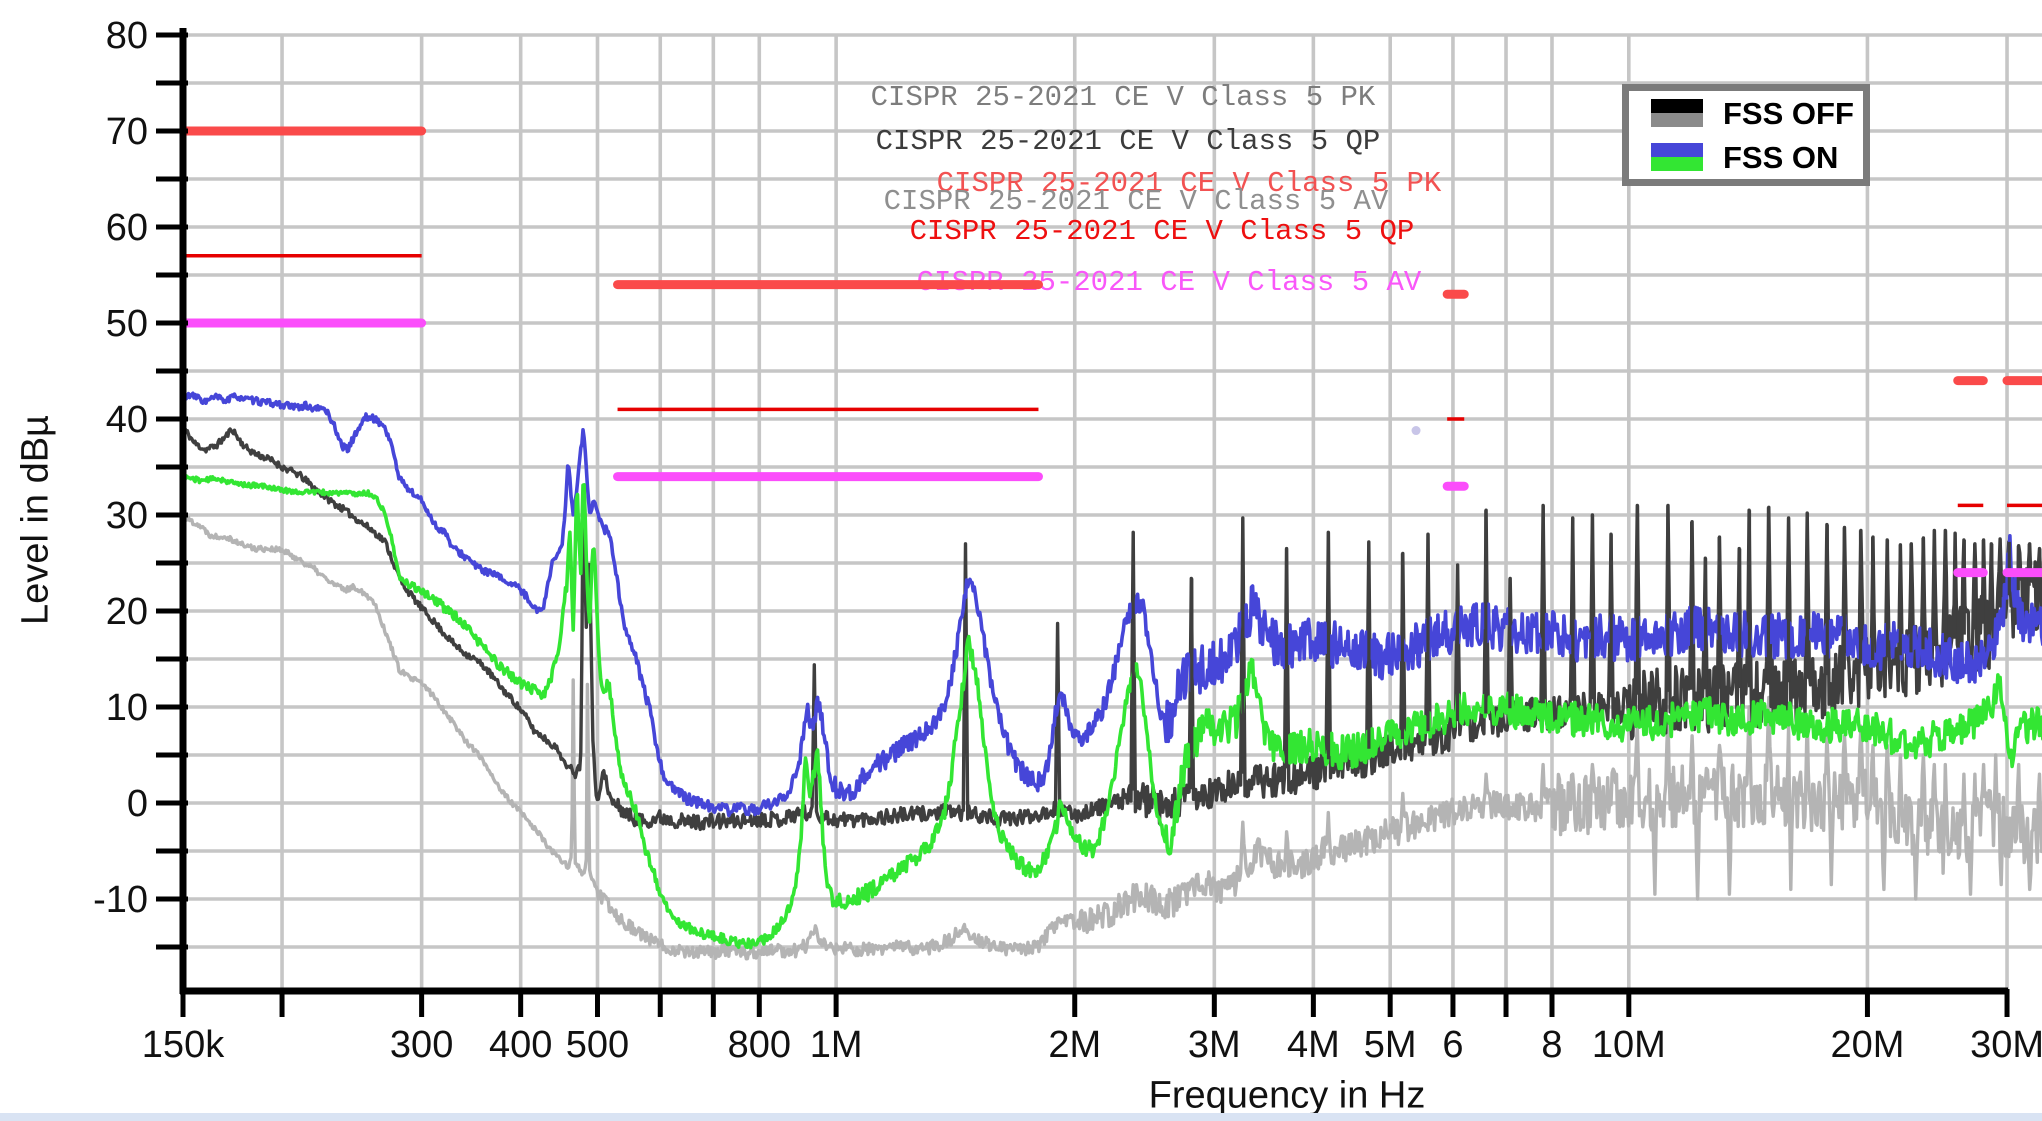  What do you see at coordinates (1214, 1045) in the screenshot?
I see `x-tick-label-3M: 3M` at bounding box center [1214, 1045].